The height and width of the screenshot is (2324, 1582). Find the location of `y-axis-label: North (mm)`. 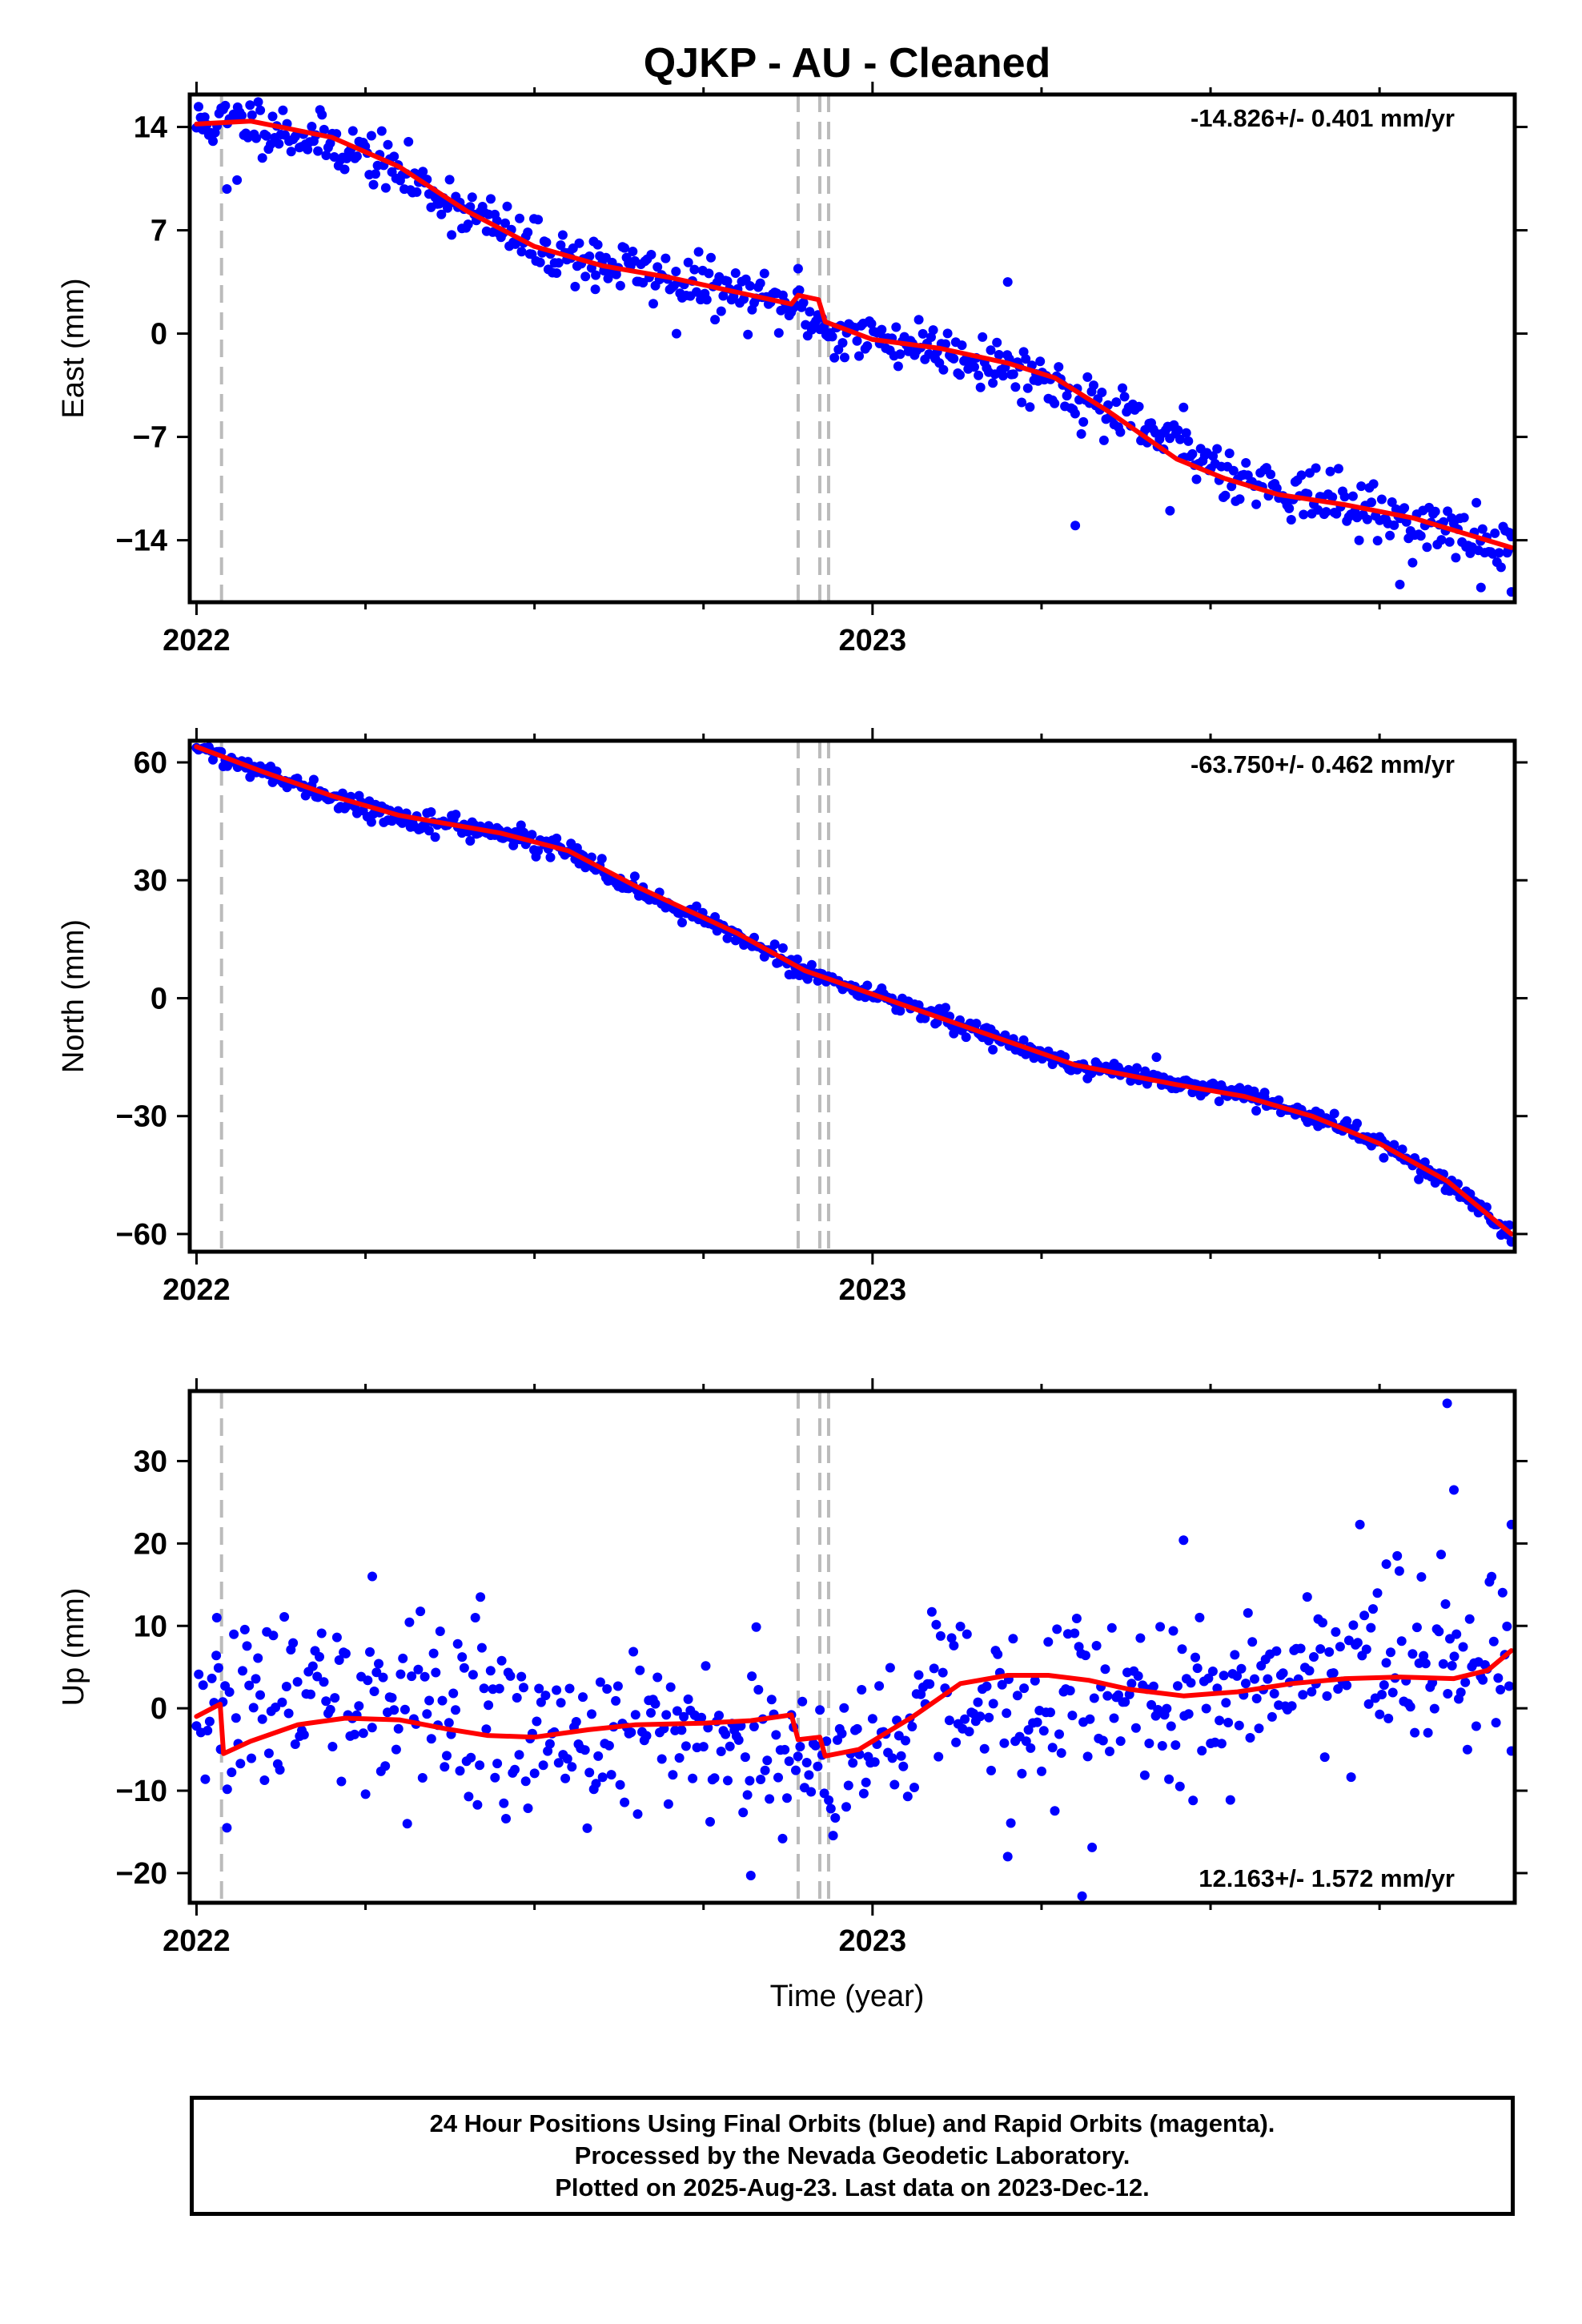

y-axis-label: North (mm) is located at coordinates (74, 996).